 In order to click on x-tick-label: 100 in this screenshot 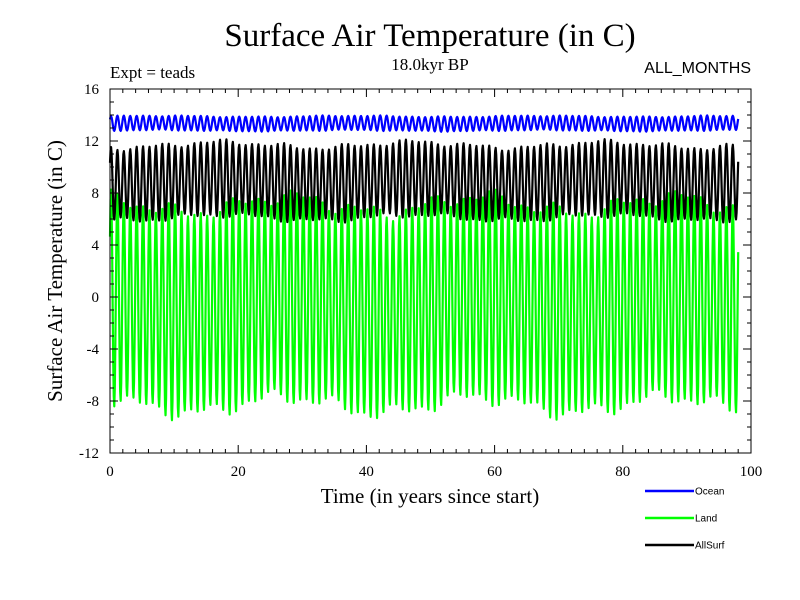, I will do `click(751, 472)`.